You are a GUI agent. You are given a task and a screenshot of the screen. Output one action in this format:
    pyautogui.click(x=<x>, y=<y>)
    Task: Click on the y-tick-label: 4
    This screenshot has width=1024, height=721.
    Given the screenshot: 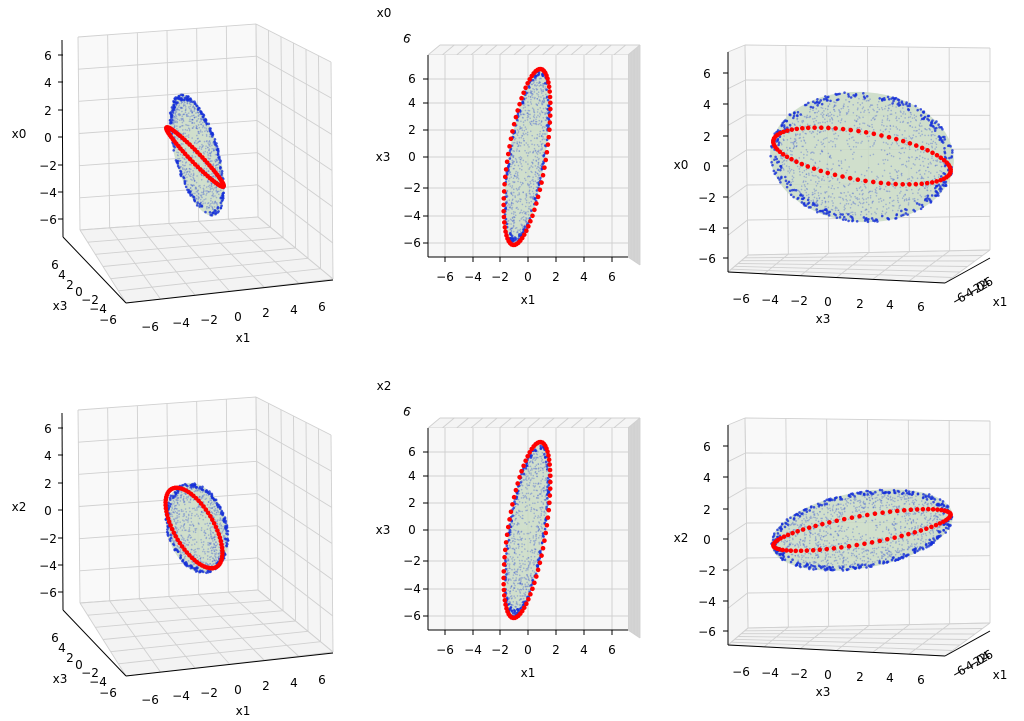 What is the action you would take?
    pyautogui.click(x=62, y=275)
    